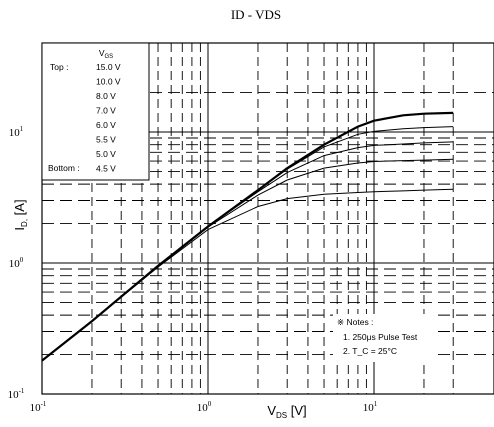 The height and width of the screenshot is (427, 494). Describe the element at coordinates (106, 169) in the screenshot. I see `legend-entry: 4.5 V` at that location.